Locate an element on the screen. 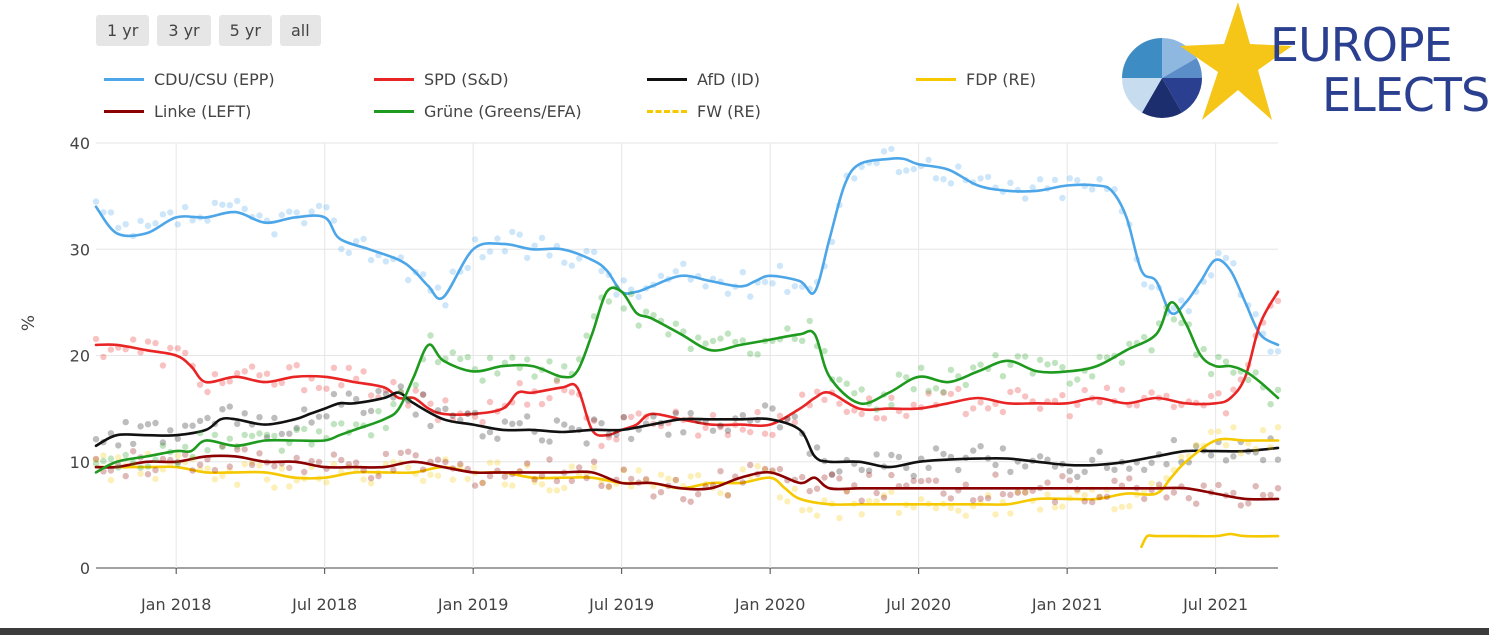 The height and width of the screenshot is (635, 1489). star-icon is located at coordinates (1236, 61).